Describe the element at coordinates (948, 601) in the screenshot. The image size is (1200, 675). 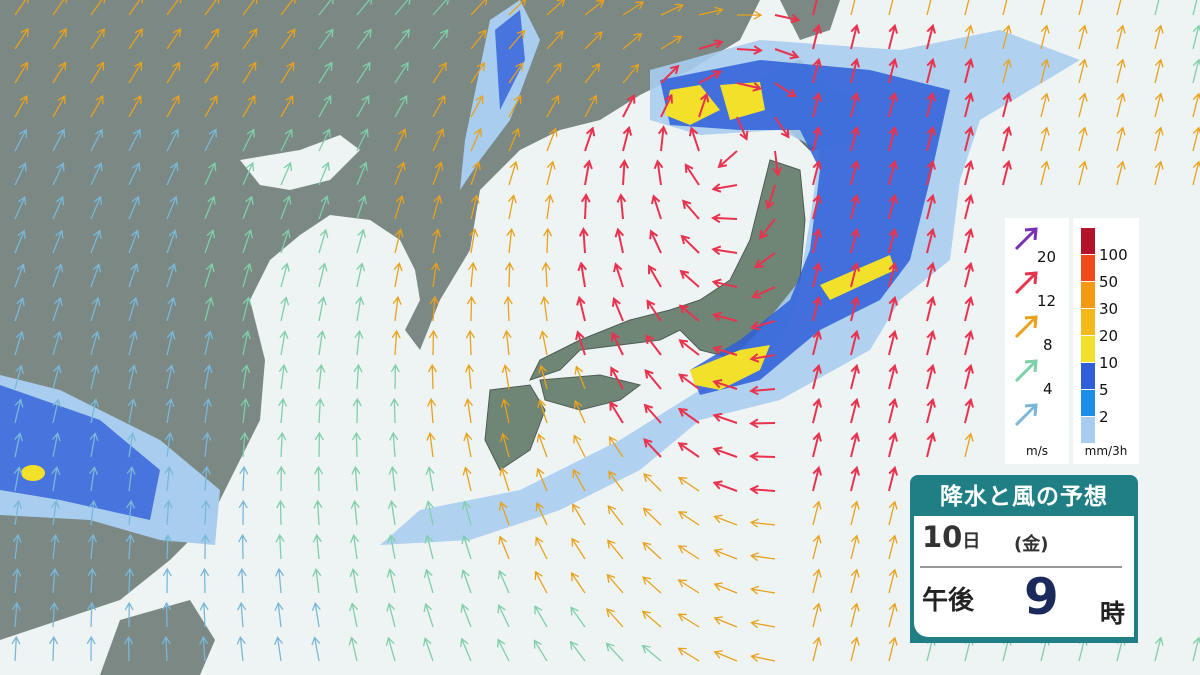
I see `time-period: 午後` at that location.